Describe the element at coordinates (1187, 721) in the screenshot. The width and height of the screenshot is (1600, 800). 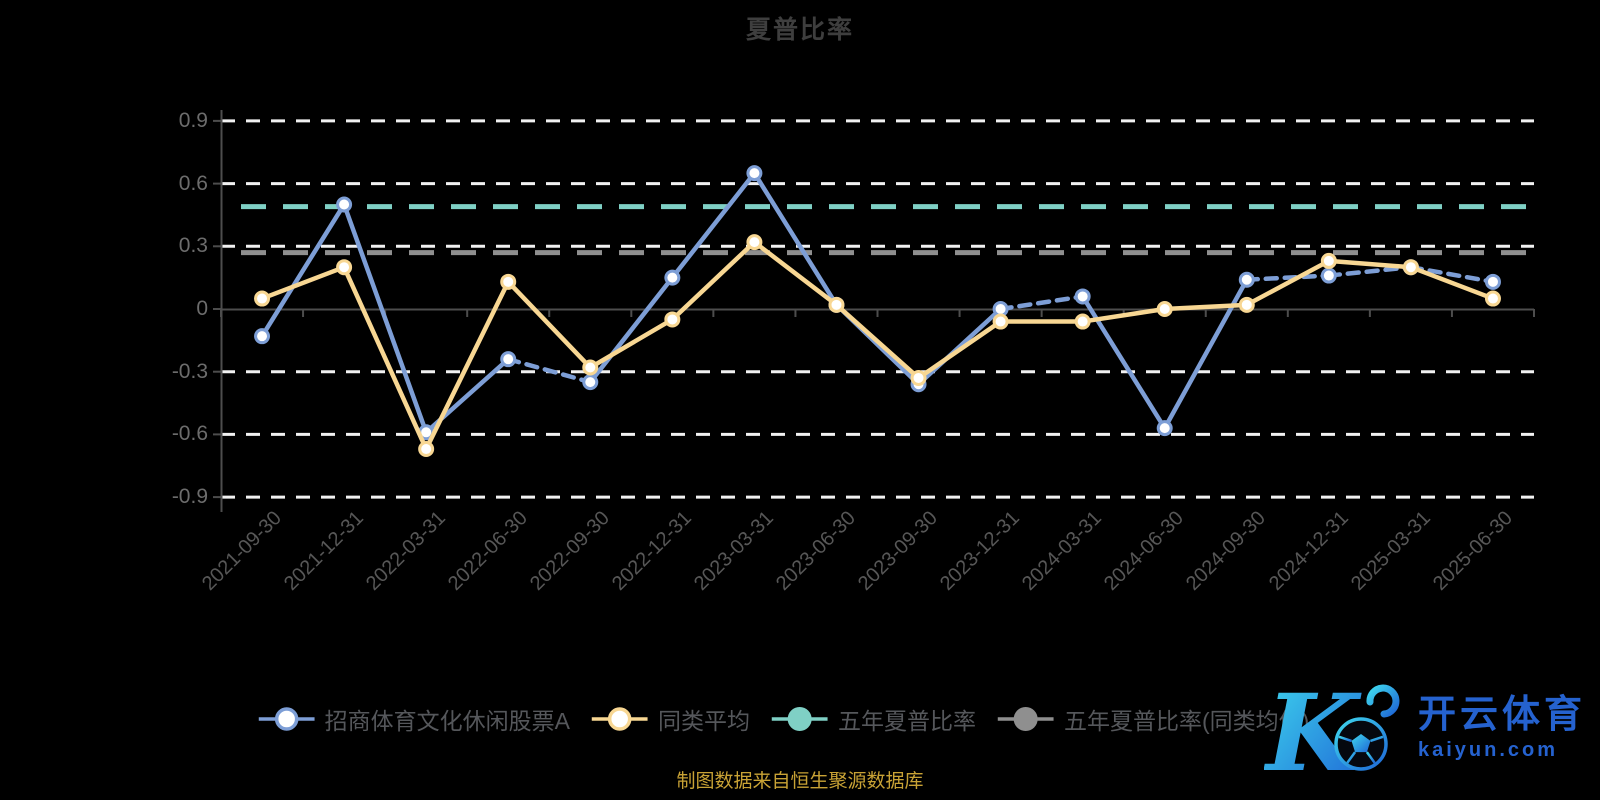
I see `legend-label: 五年夏普比率(同类均值)` at that location.